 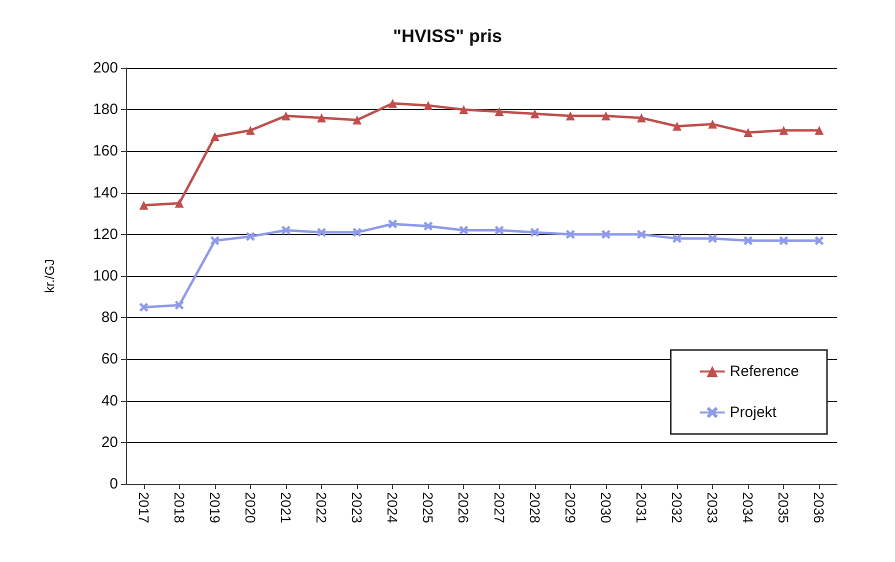 What do you see at coordinates (105, 151) in the screenshot?
I see `y-tick-label: 160` at bounding box center [105, 151].